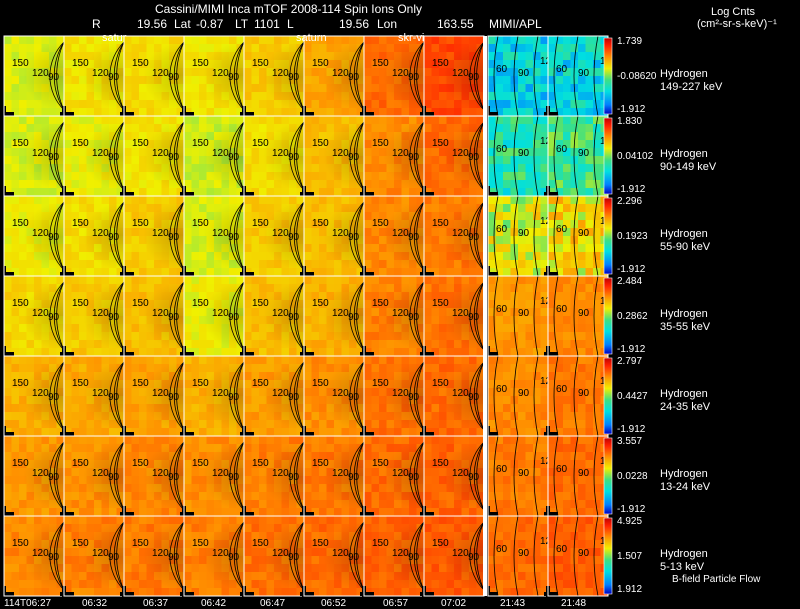 The width and height of the screenshot is (800, 609). I want to click on colorbar-max-label: 1.739, so click(630, 41).